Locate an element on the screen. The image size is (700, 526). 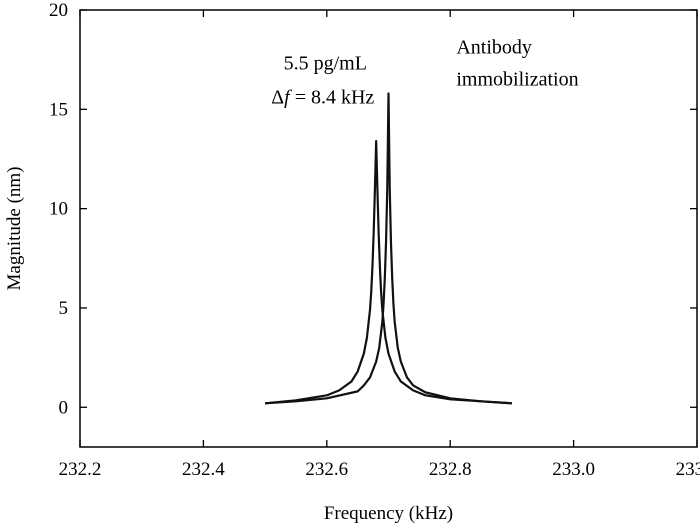
y-tick-label: 15 is located at coordinates (58, 109).